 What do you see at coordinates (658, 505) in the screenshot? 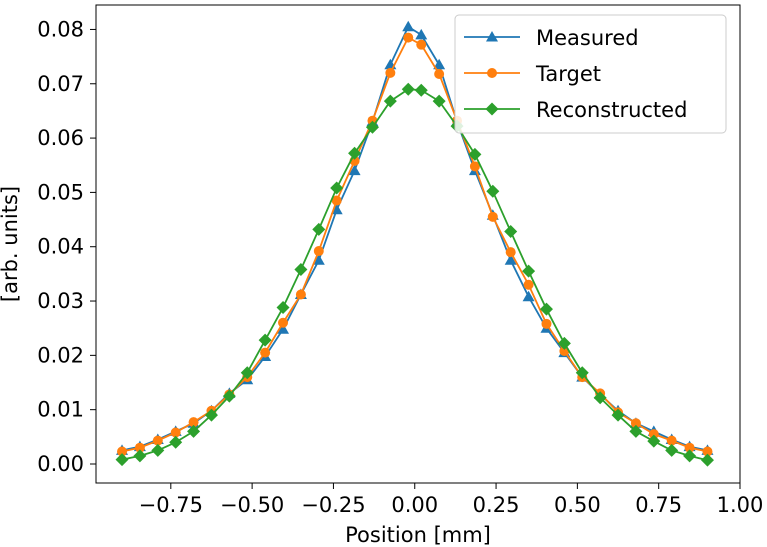
I see `x-tick-label: 0.75` at bounding box center [658, 505].